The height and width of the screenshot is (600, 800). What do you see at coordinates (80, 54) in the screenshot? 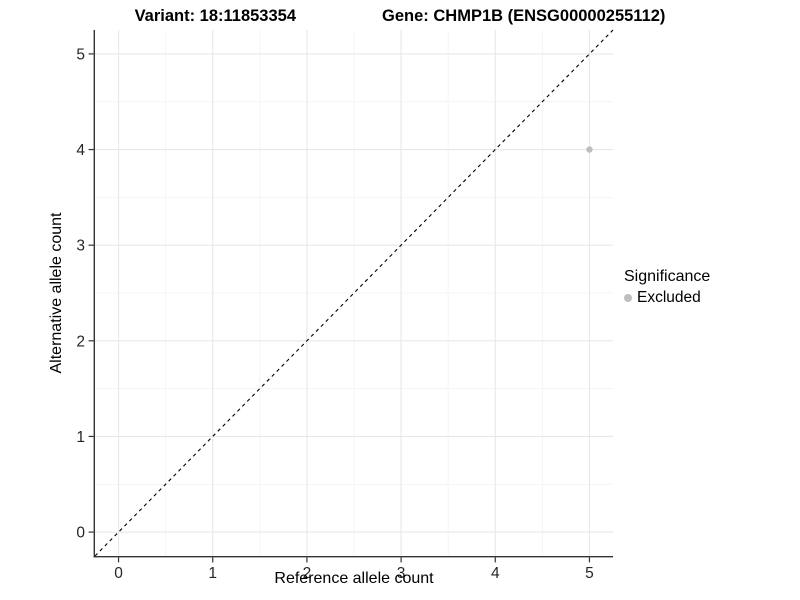
I see `y-tick-label: 5` at bounding box center [80, 54].